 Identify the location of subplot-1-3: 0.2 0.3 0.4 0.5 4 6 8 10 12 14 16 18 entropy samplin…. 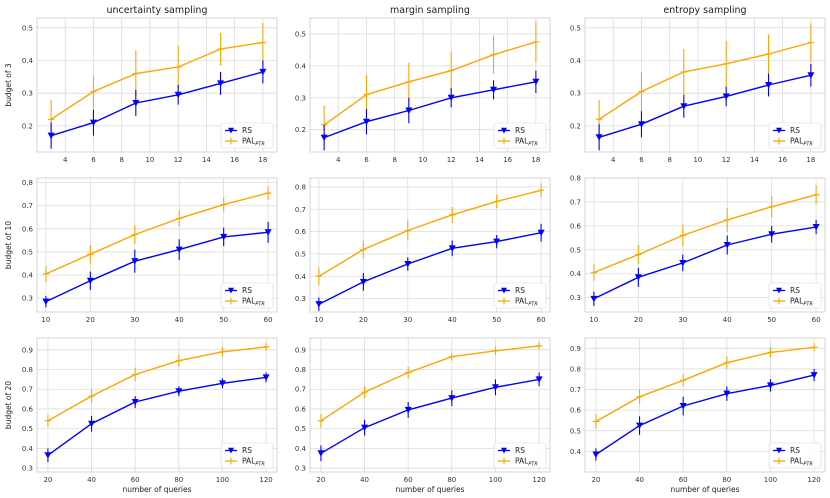
(698, 84).